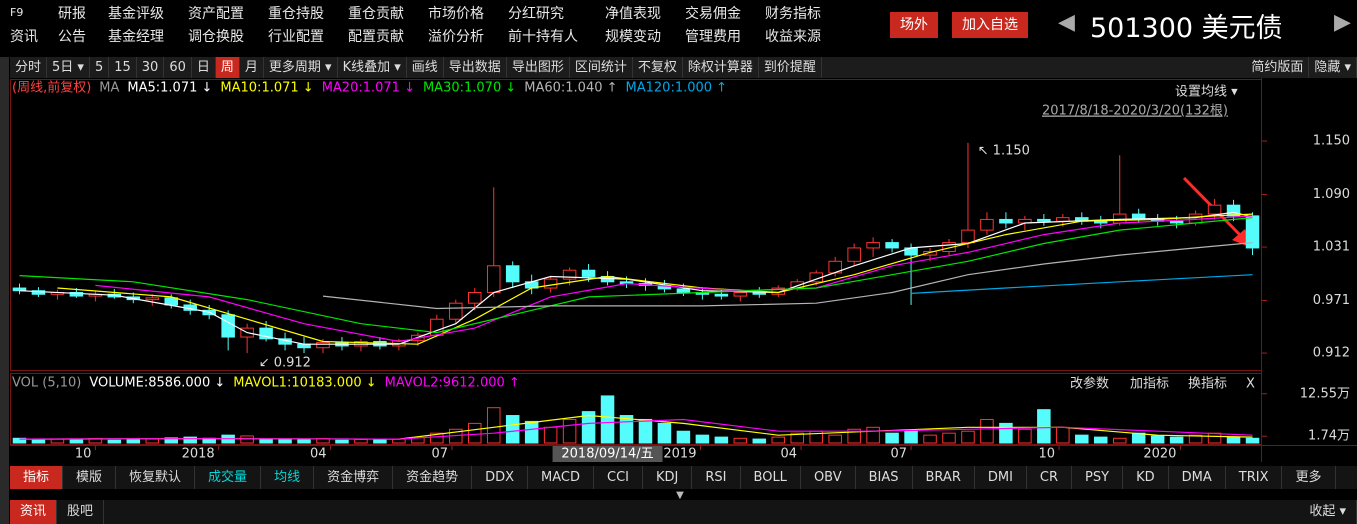  What do you see at coordinates (72, 14) in the screenshot?
I see `menu-item: 研报` at bounding box center [72, 14].